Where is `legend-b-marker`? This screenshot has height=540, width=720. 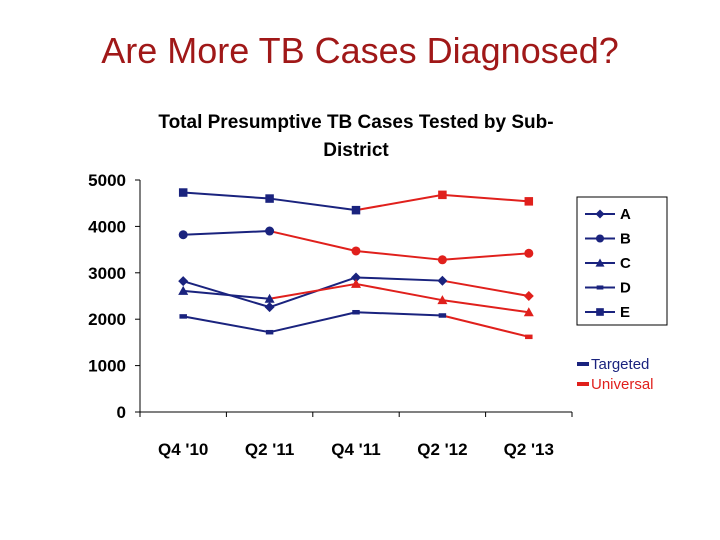
legend-b-marker is located at coordinates (600, 238).